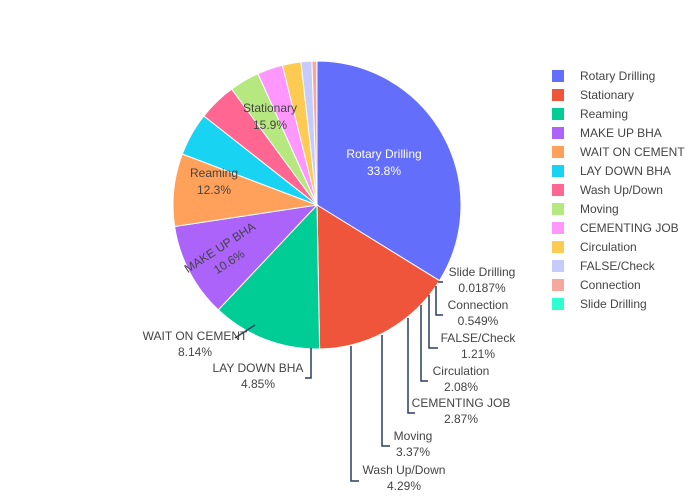 The width and height of the screenshot is (700, 500). What do you see at coordinates (625, 170) in the screenshot?
I see `legend-label: LAY DOWN BHA` at bounding box center [625, 170].